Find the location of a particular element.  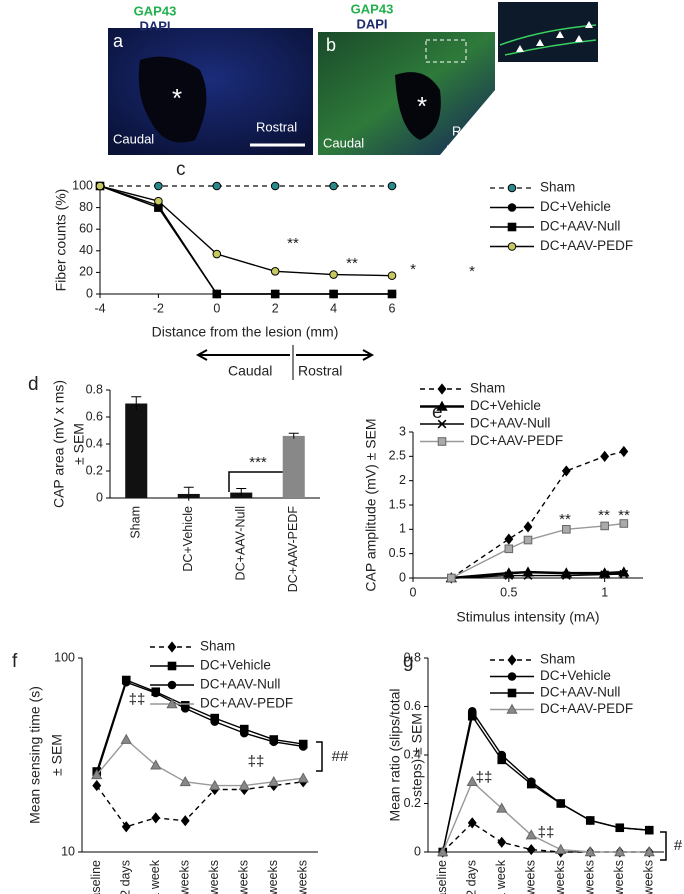

x-tick-label: 2 weeks is located at coordinates (185, 877).